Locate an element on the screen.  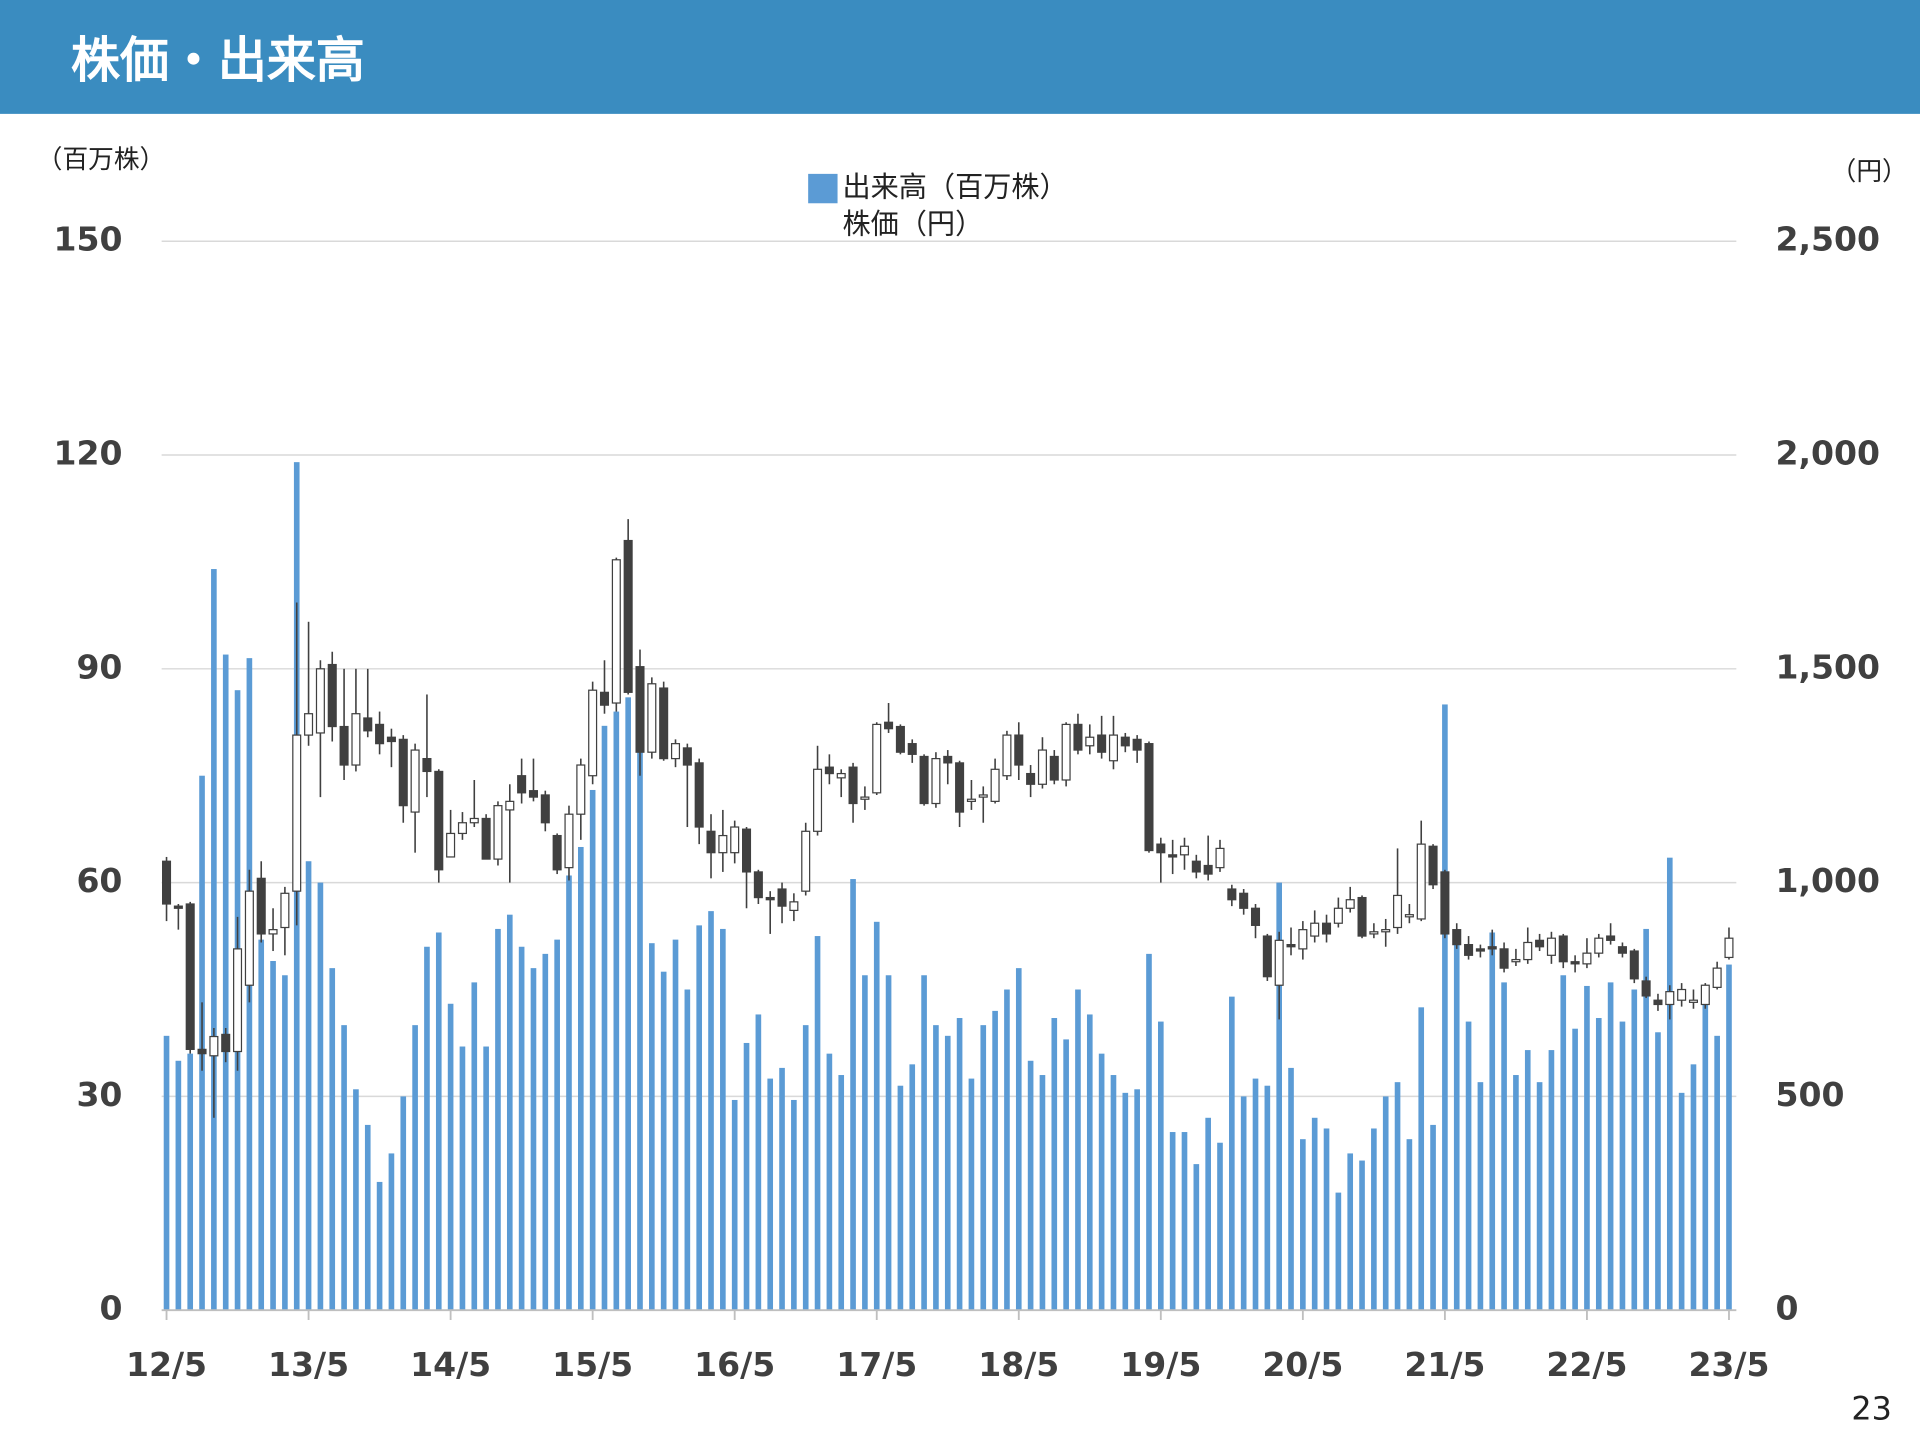
y-tick-label: 150 is located at coordinates (87, 239).